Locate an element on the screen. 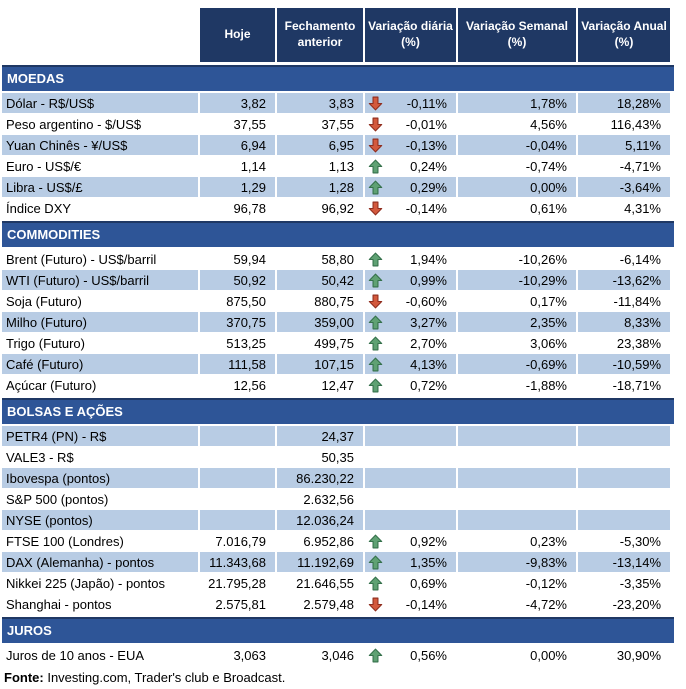 The image size is (686, 689). row-label: Libra - US$/£ is located at coordinates (100, 187).